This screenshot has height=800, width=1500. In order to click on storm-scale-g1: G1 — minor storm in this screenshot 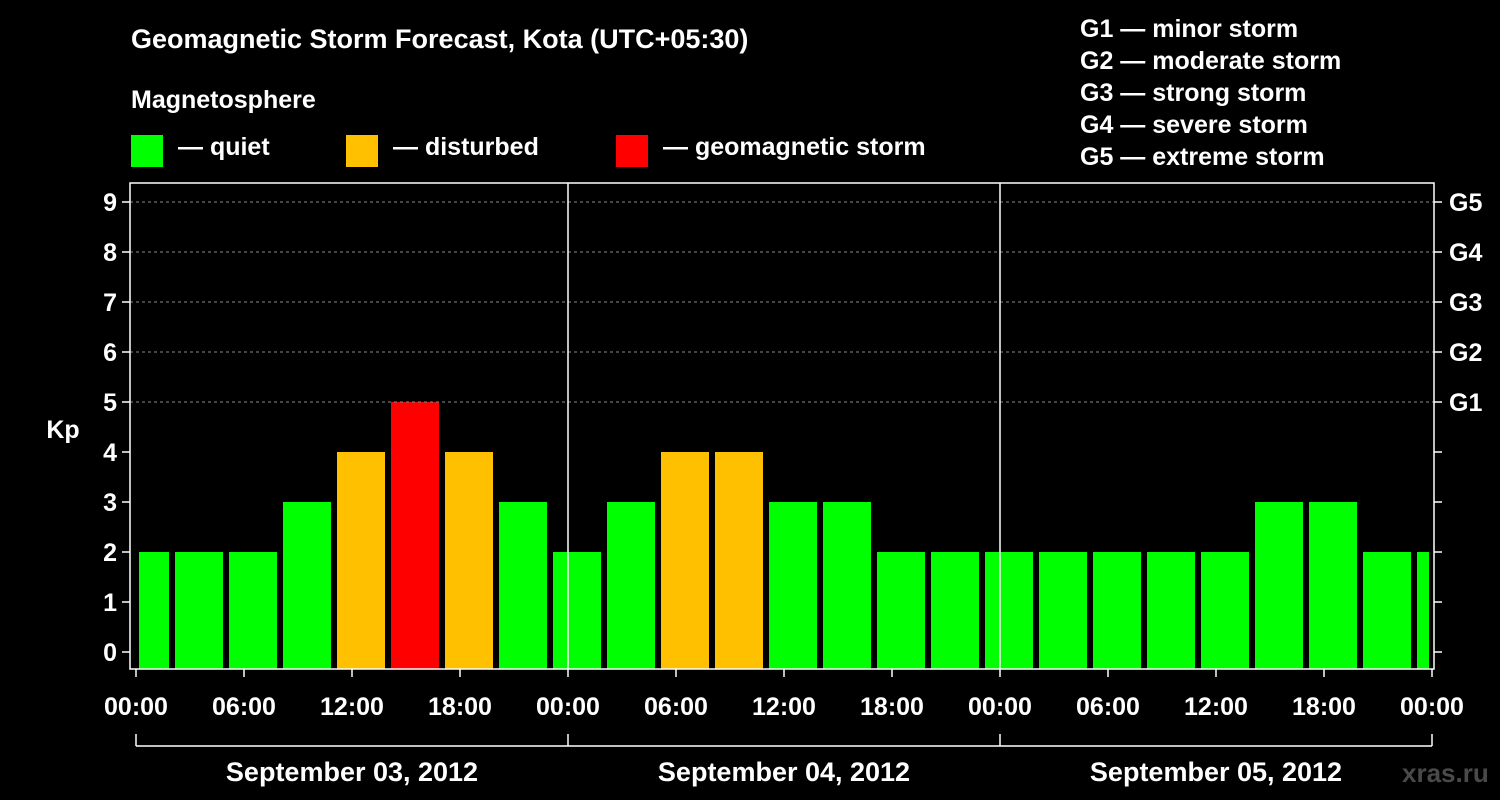, I will do `click(1189, 29)`.